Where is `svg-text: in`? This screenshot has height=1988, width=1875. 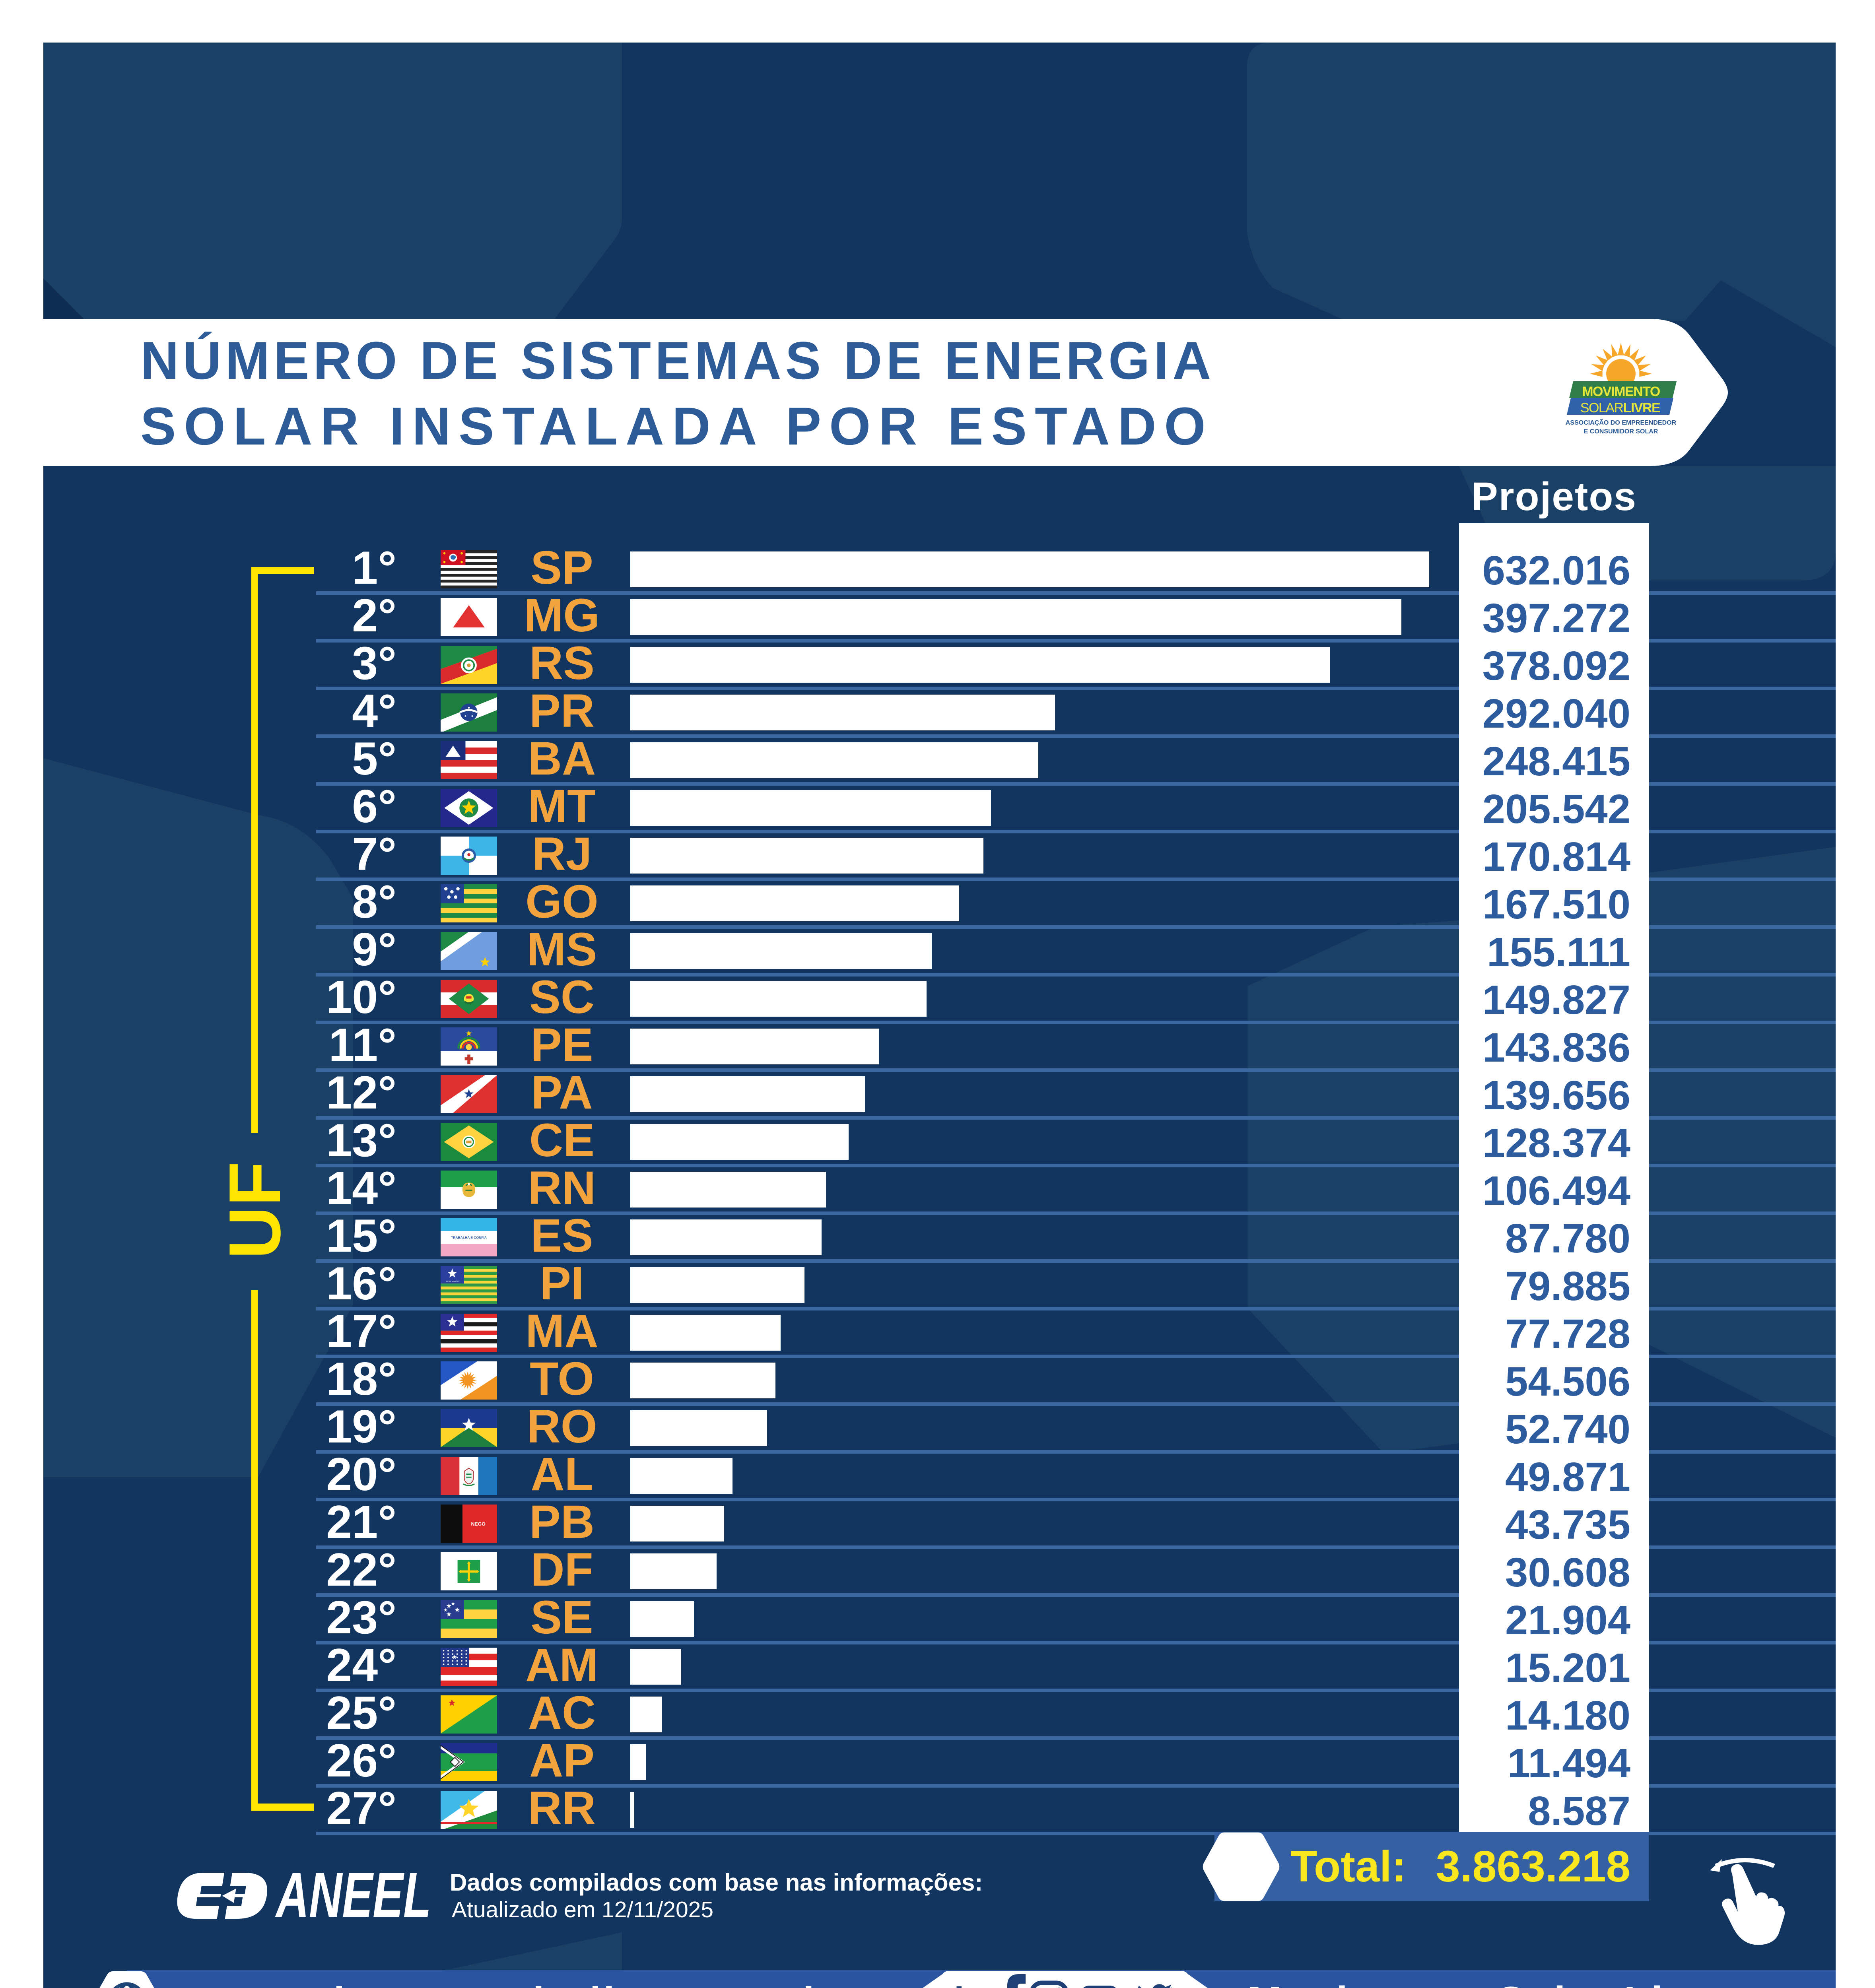 svg-text: in is located at coordinates (971, 1984).